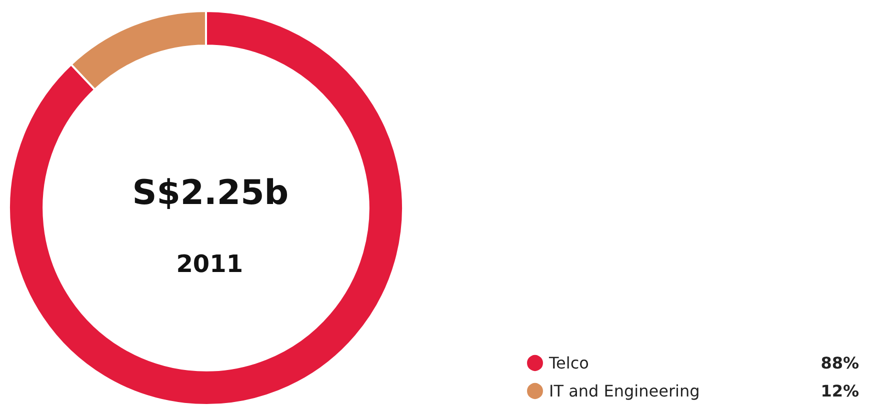  Describe the element at coordinates (839, 391) in the screenshot. I see `data-label: 12%` at that location.